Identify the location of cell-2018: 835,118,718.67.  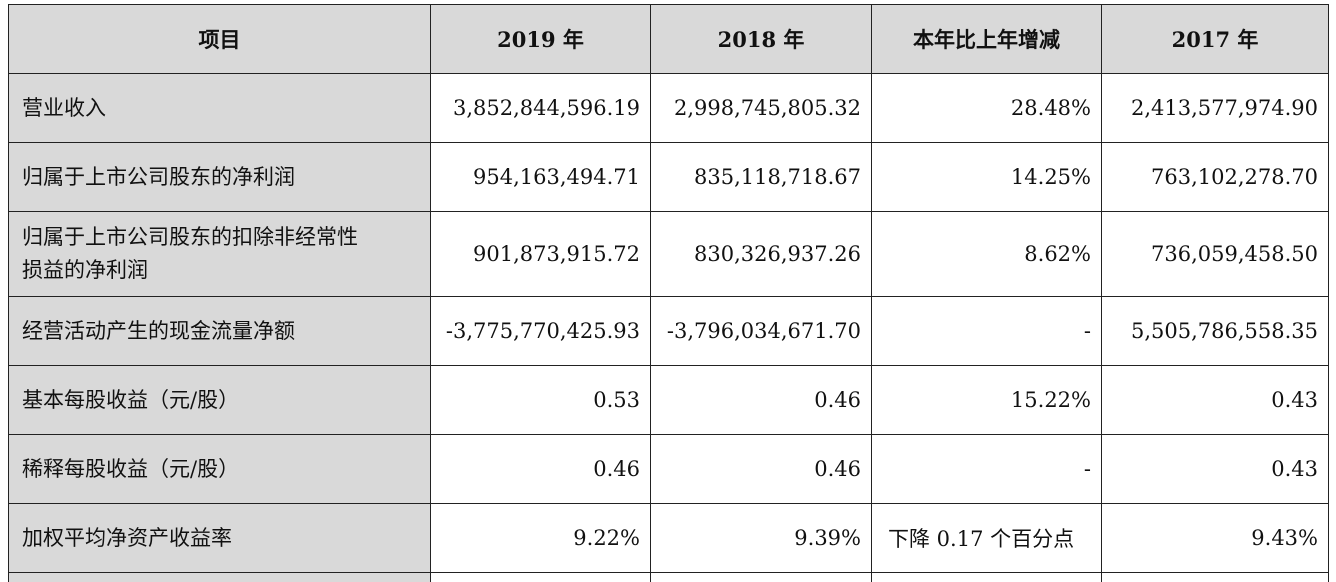
(761, 177).